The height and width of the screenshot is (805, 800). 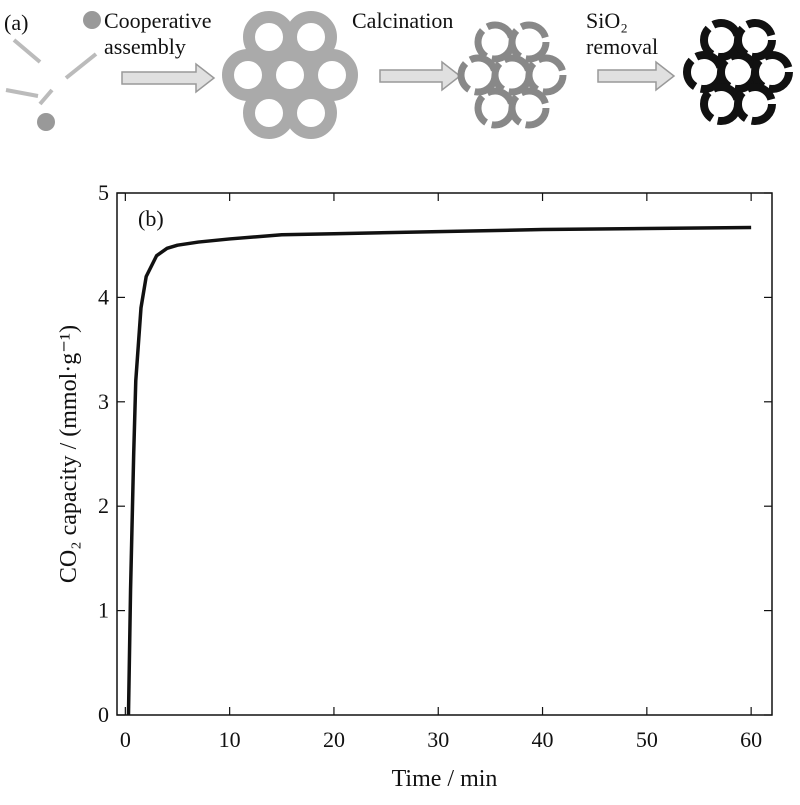 What do you see at coordinates (103, 401) in the screenshot?
I see `y-tick-label: 3` at bounding box center [103, 401].